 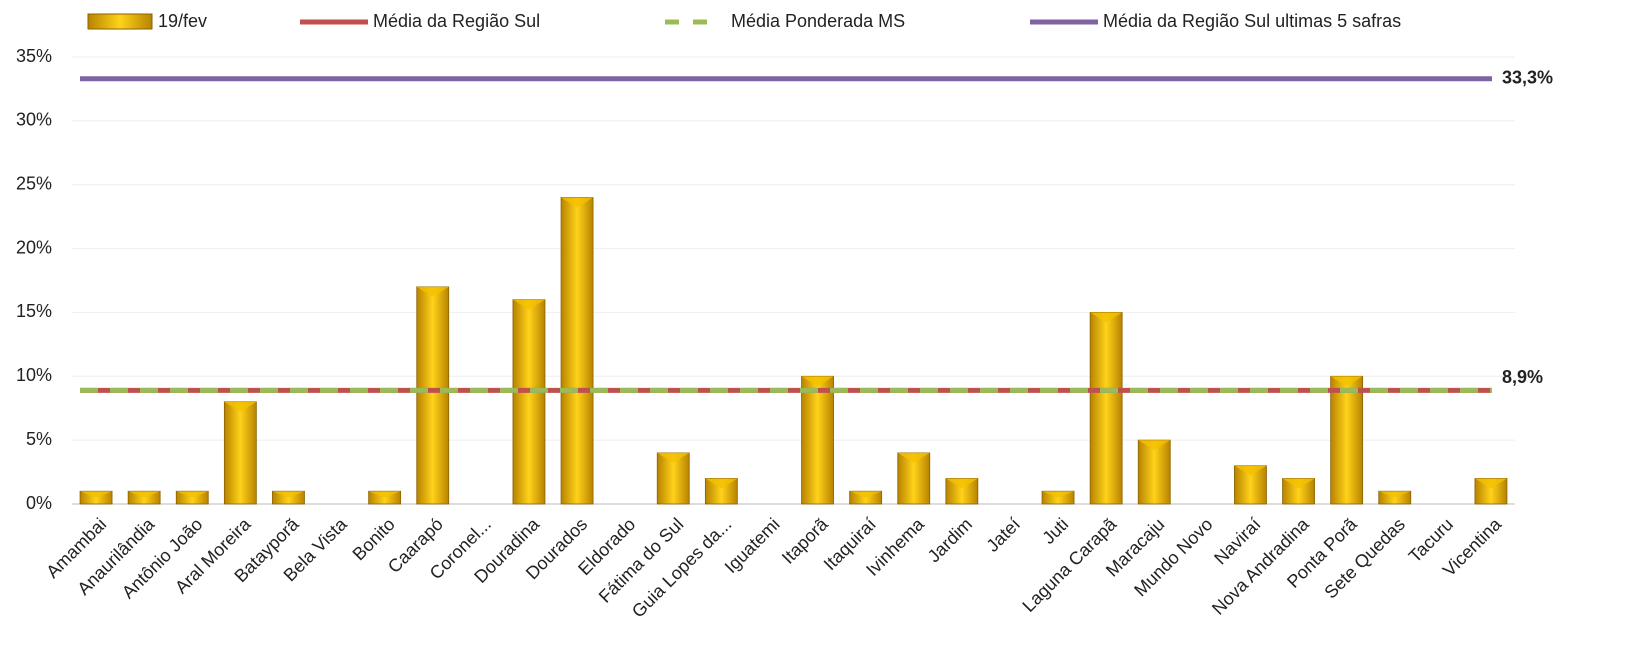 I want to click on legend-label: Média da Região Sul, so click(x=456, y=21).